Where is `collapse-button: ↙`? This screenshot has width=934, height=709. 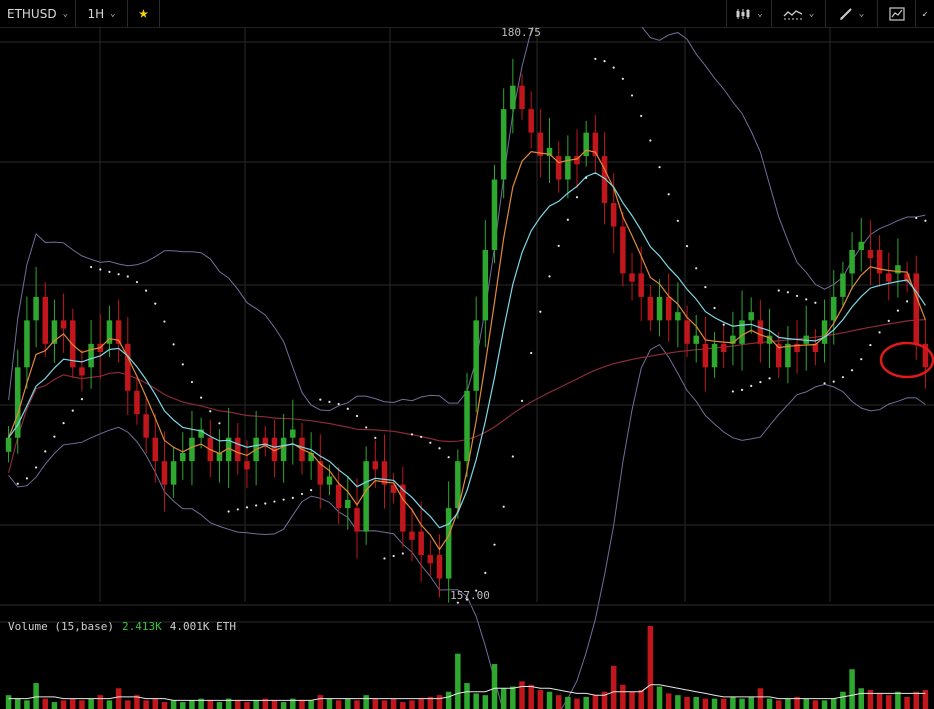 collapse-button: ↙ is located at coordinates (925, 13).